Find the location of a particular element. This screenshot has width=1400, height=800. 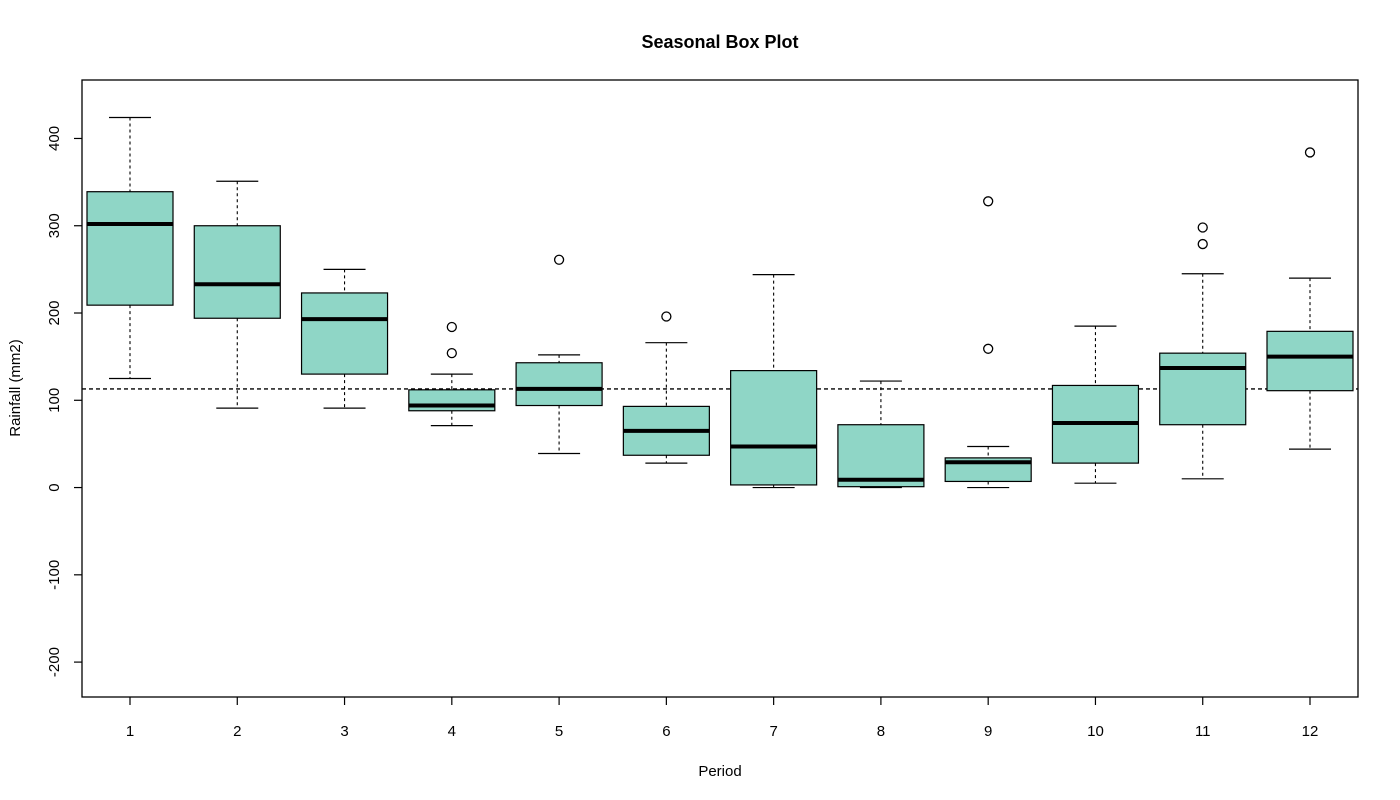

x-tick-label: 7 is located at coordinates (773, 731).